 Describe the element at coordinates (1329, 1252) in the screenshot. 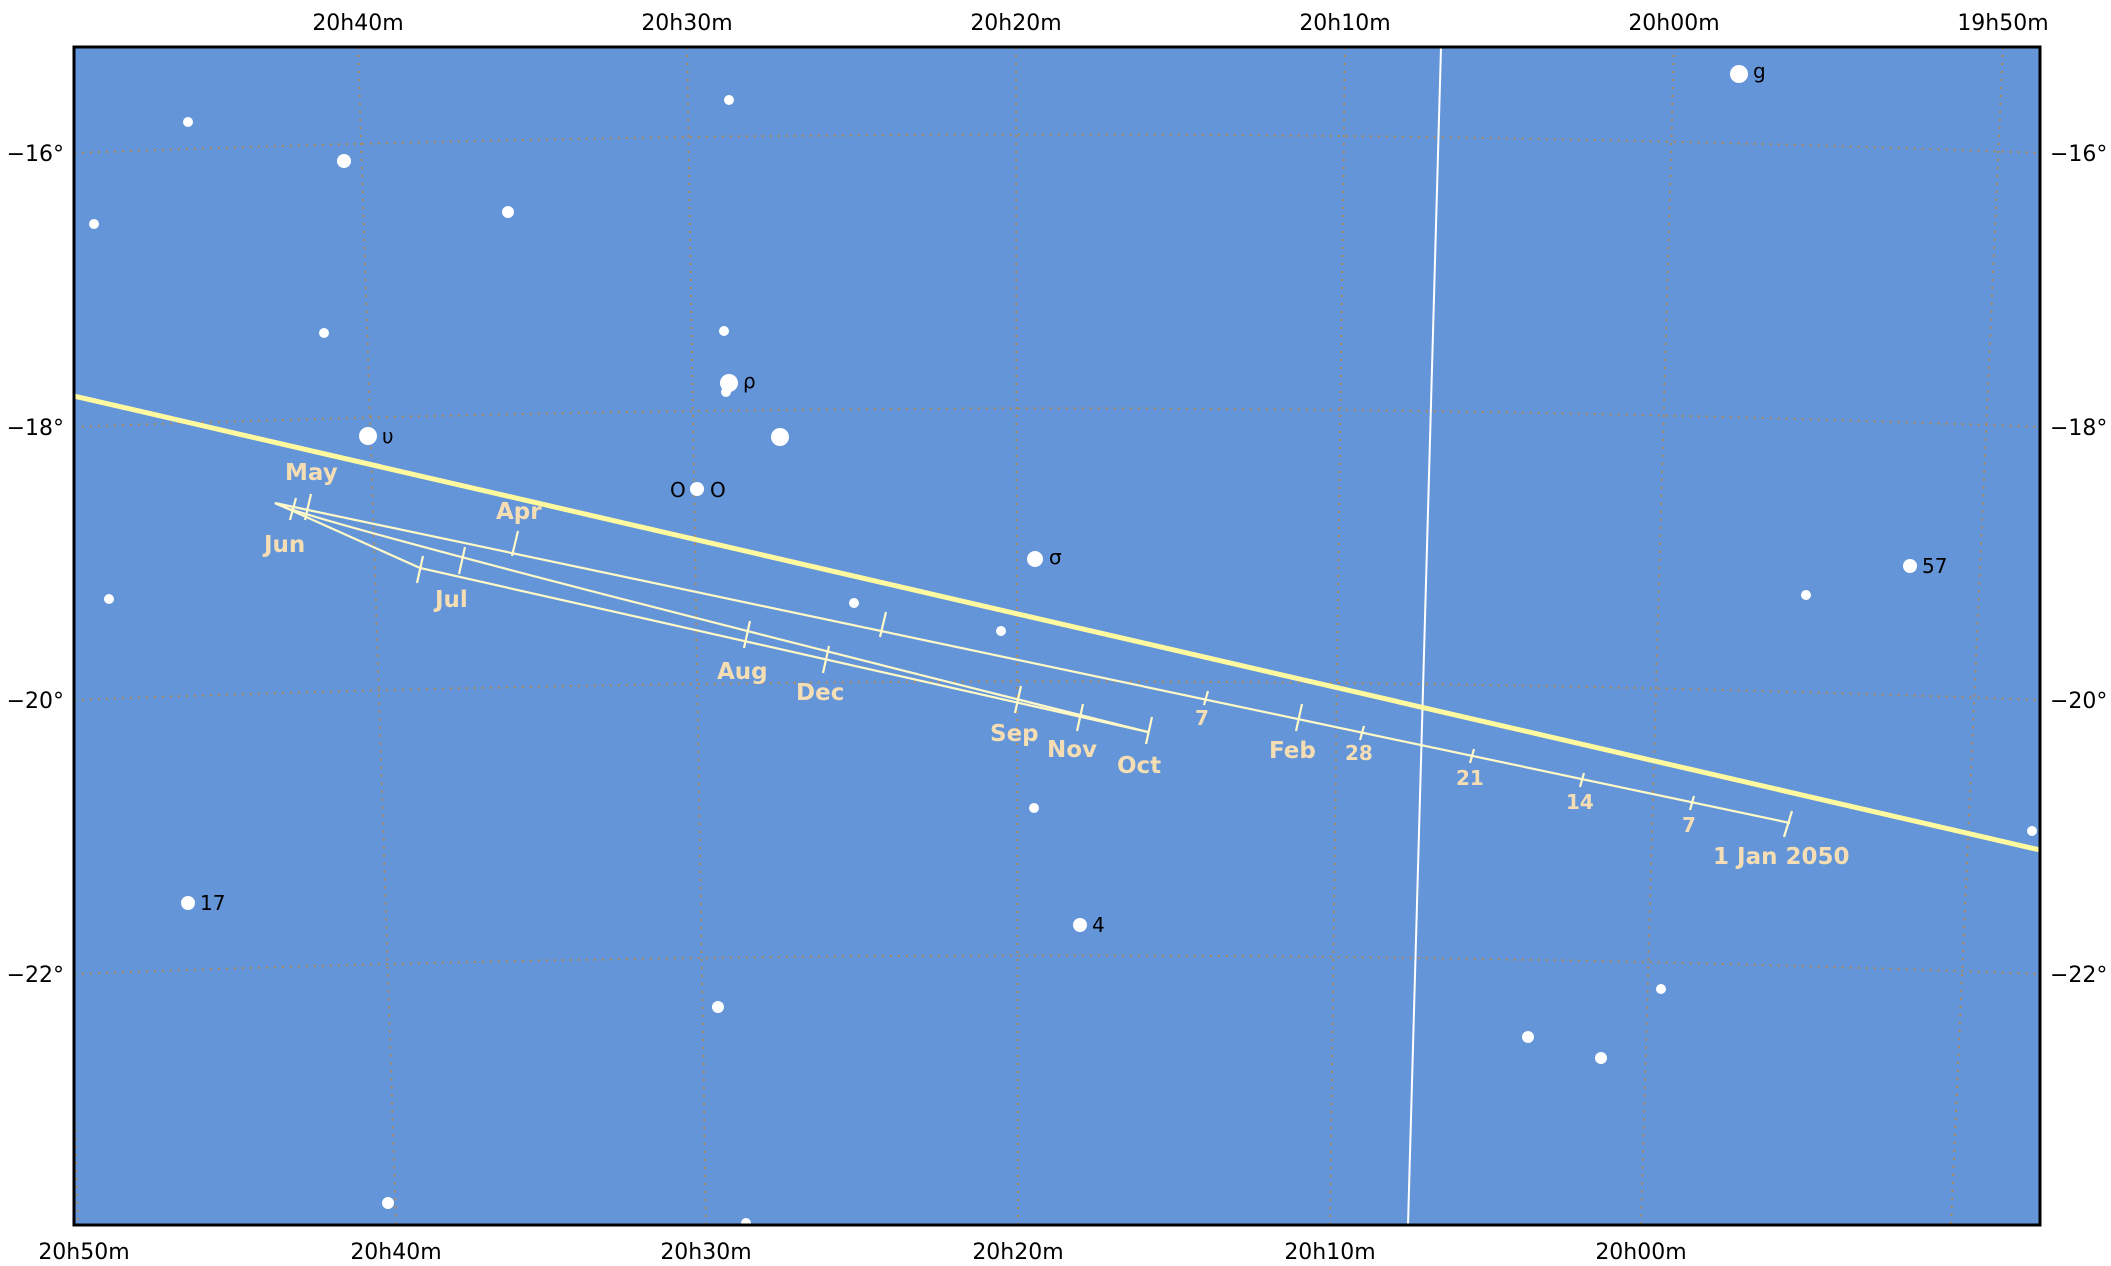

I see `ra-bottom-label: 20h10m` at that location.